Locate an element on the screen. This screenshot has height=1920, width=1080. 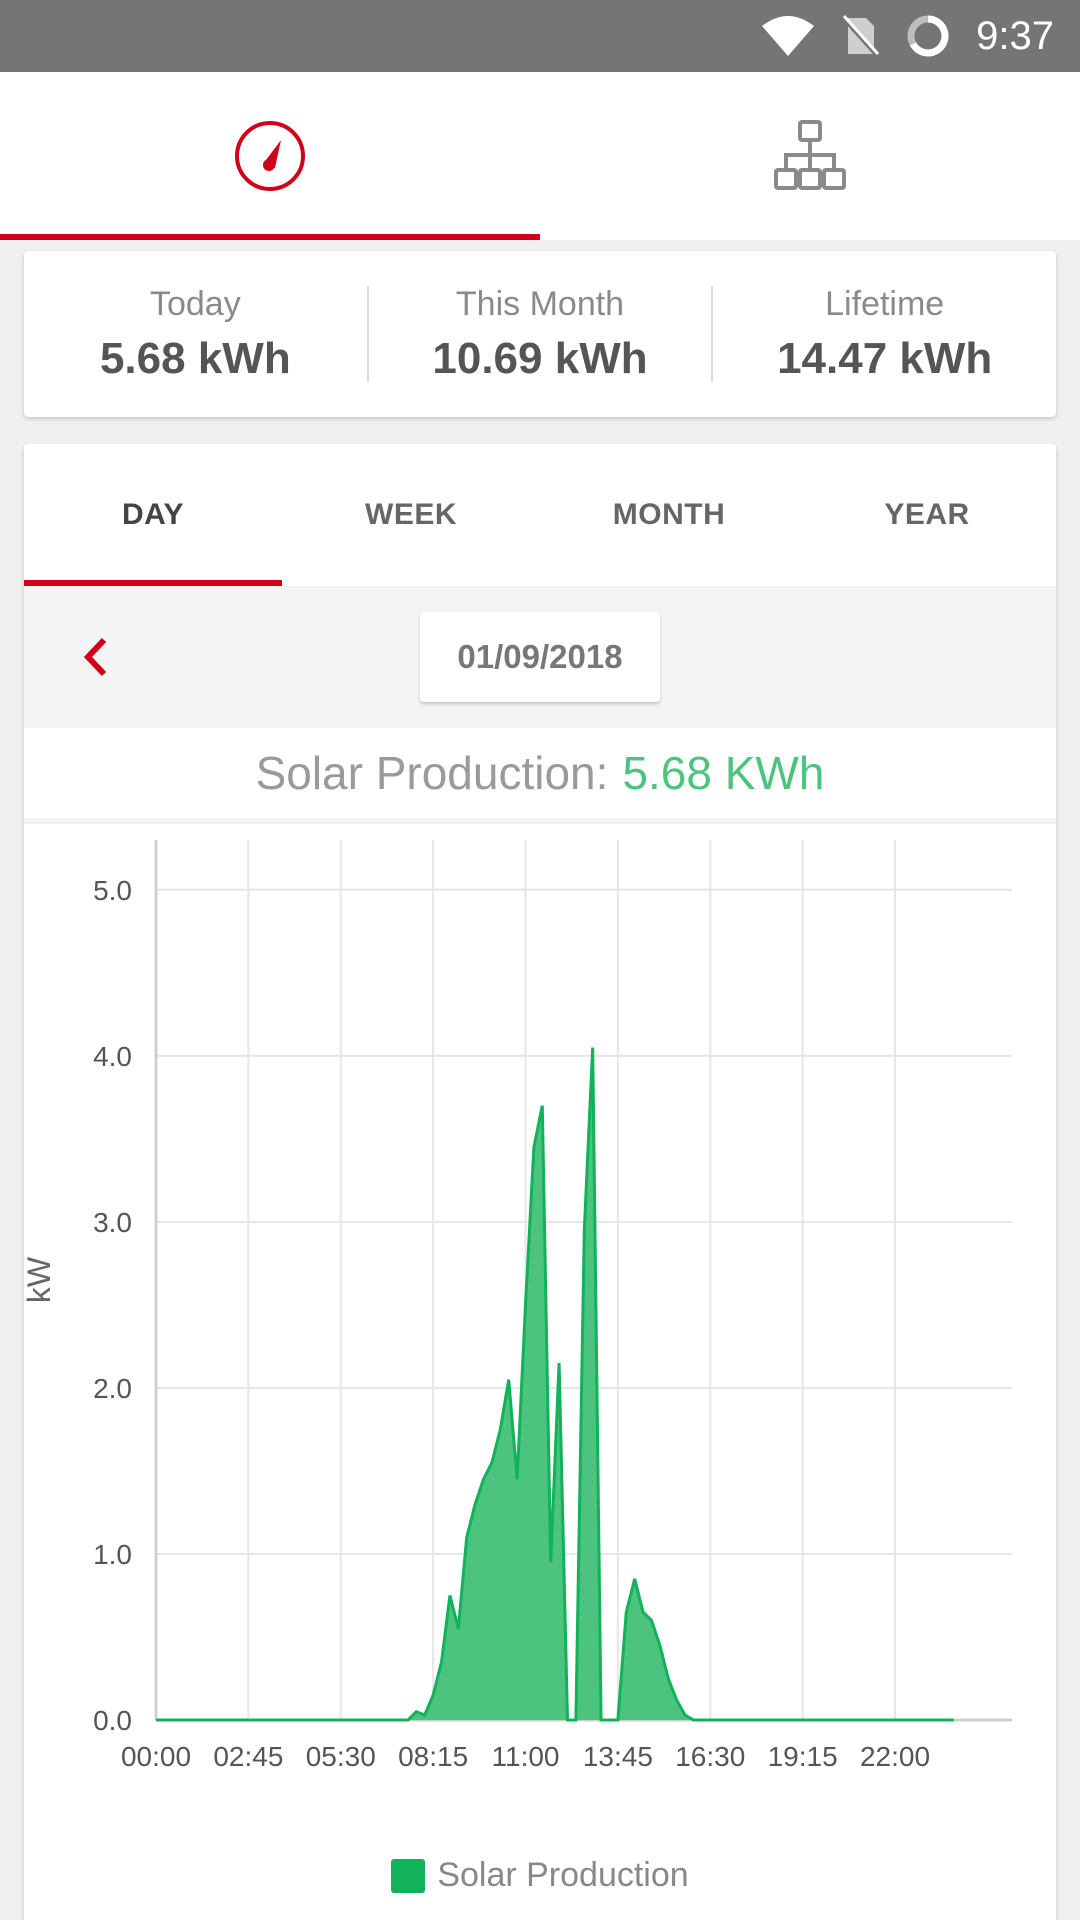
date-picker: 01/09/2018 is located at coordinates (540, 657).